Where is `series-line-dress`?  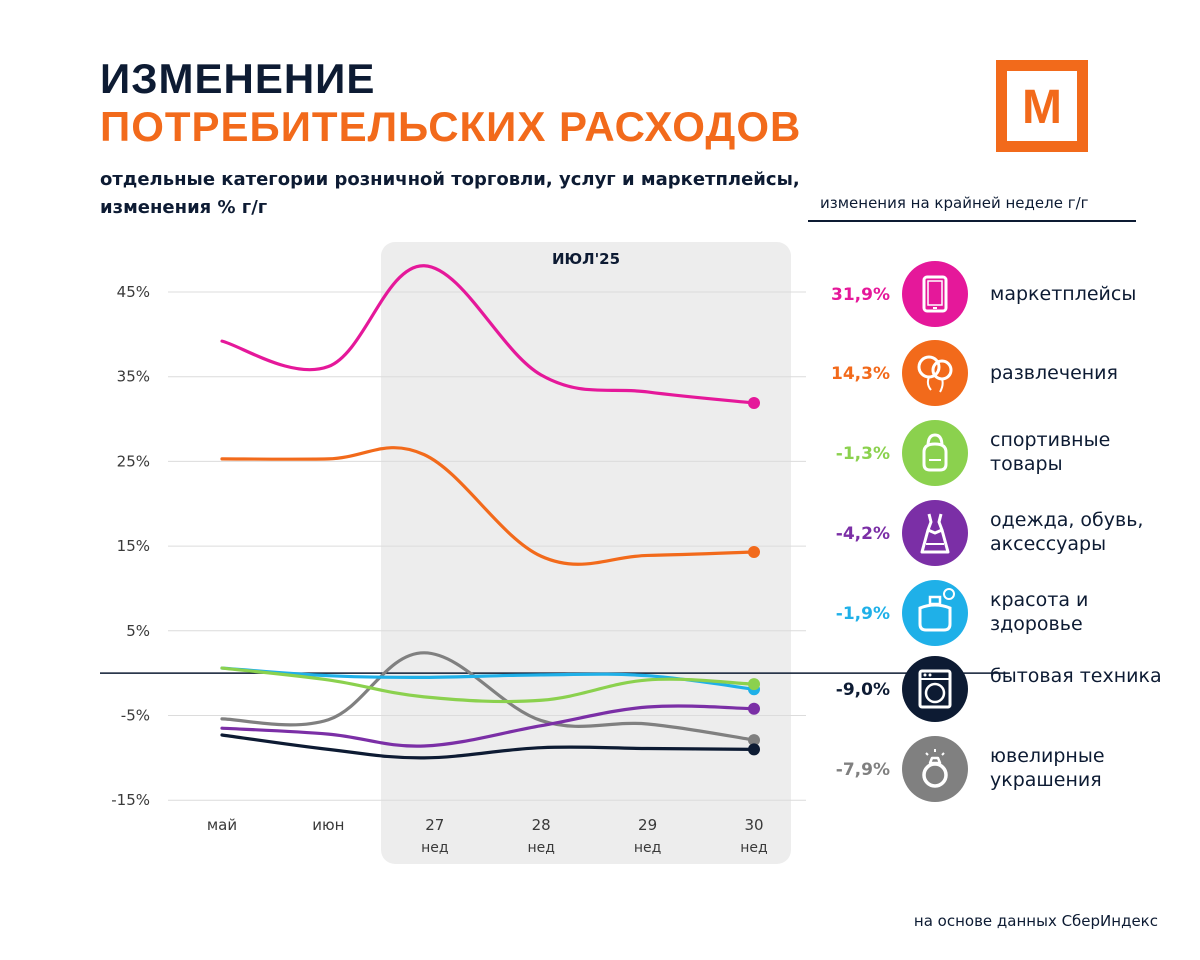 series-line-dress is located at coordinates (488, 726).